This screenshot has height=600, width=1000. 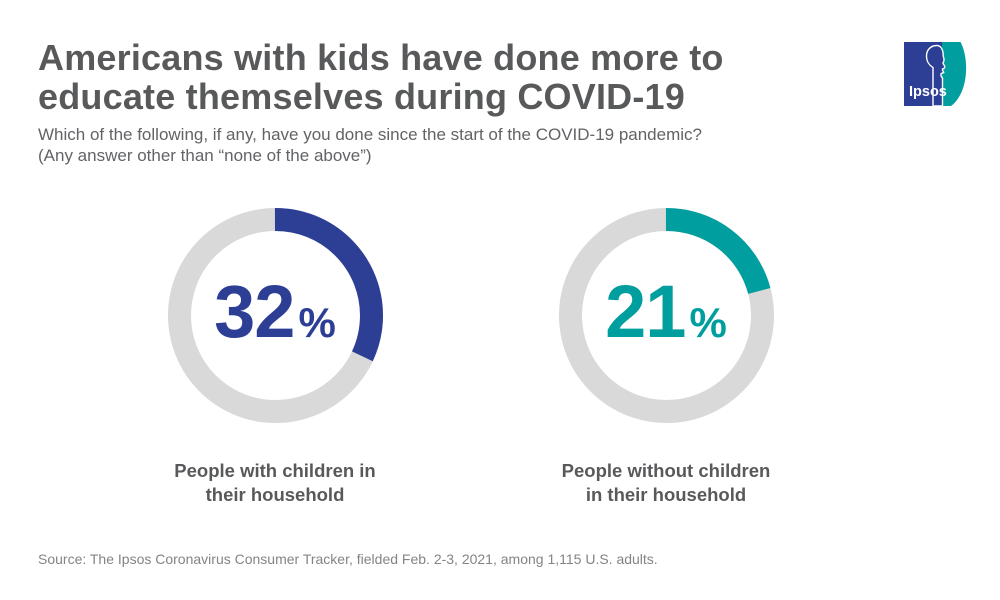 I want to click on ipsos-logo: Ipsos, so click(x=937, y=74).